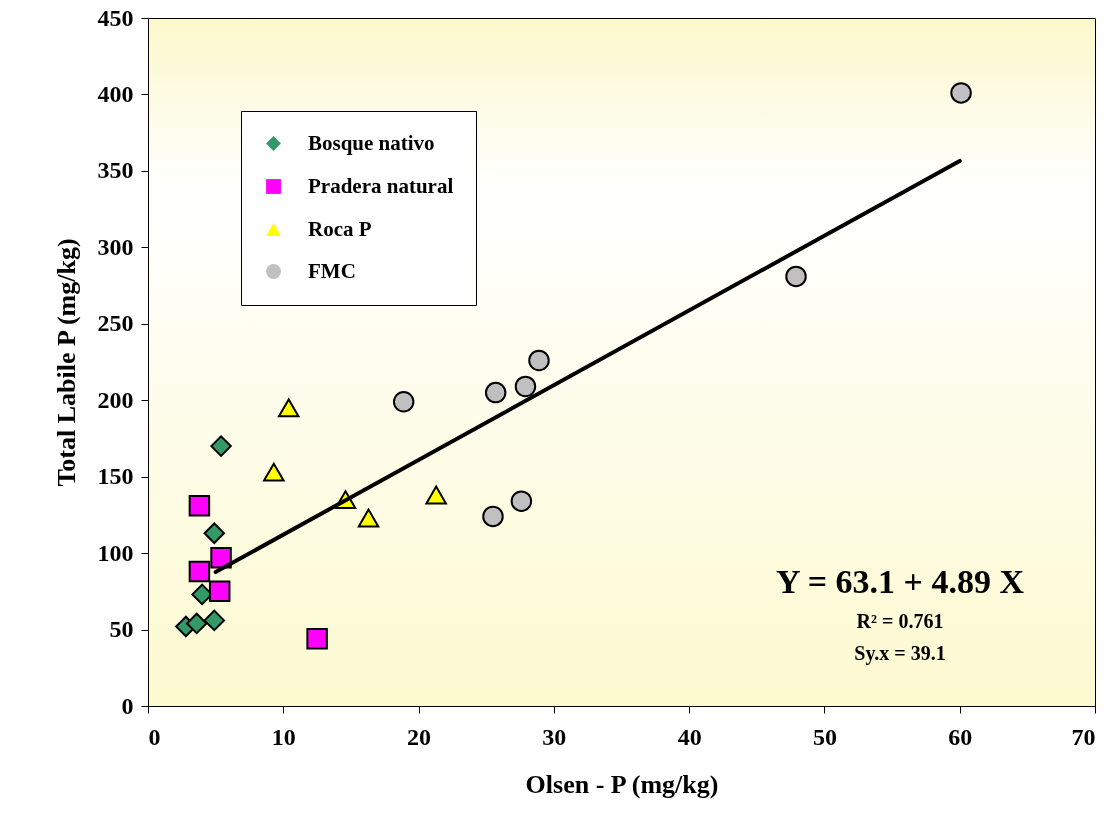  What do you see at coordinates (66, 362) in the screenshot?
I see `y-axis-title: Total Labile P (mg/kg)` at bounding box center [66, 362].